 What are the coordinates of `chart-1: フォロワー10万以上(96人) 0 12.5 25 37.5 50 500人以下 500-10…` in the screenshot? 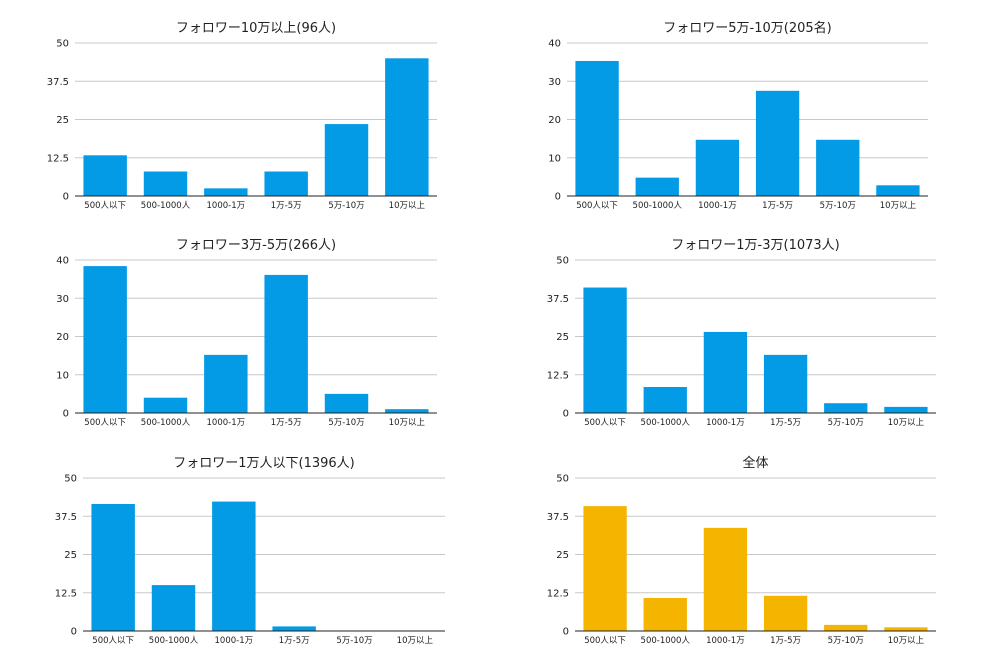 It's located at (242, 116).